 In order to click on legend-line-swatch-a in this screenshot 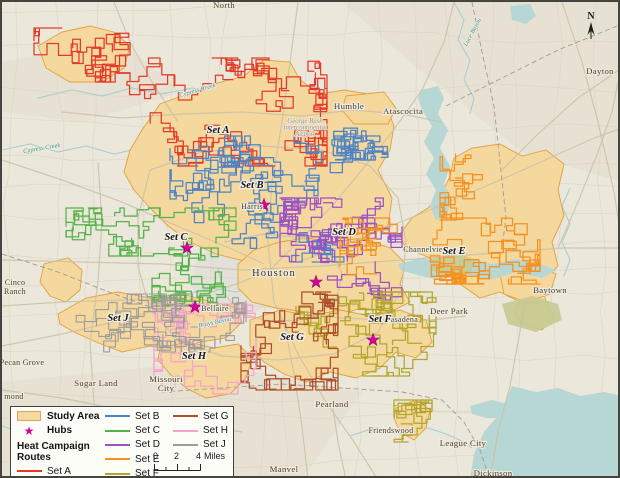, I will do `click(29, 471)`.